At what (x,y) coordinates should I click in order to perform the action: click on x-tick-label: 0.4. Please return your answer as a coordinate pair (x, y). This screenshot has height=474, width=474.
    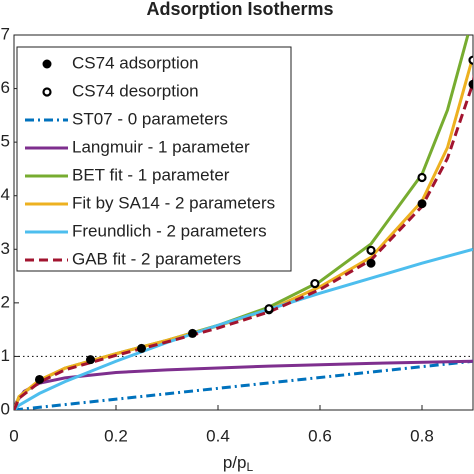
    Looking at the image, I should click on (218, 435).